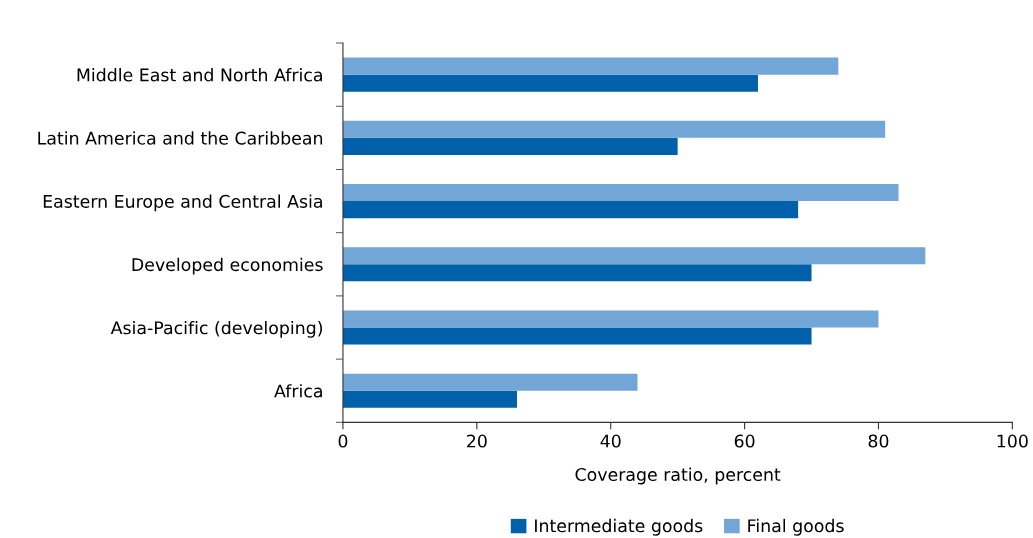 Image resolution: width=1033 pixels, height=538 pixels. Describe the element at coordinates (180, 138) in the screenshot. I see `y-tick-label: Latin America and the Caribbean` at that location.